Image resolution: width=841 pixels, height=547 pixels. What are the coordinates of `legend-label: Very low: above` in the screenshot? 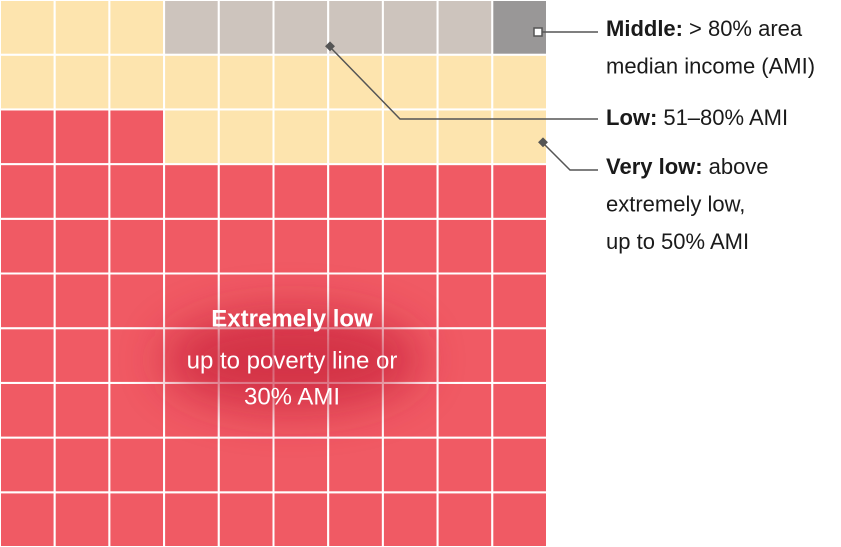 It's located at (687, 166).